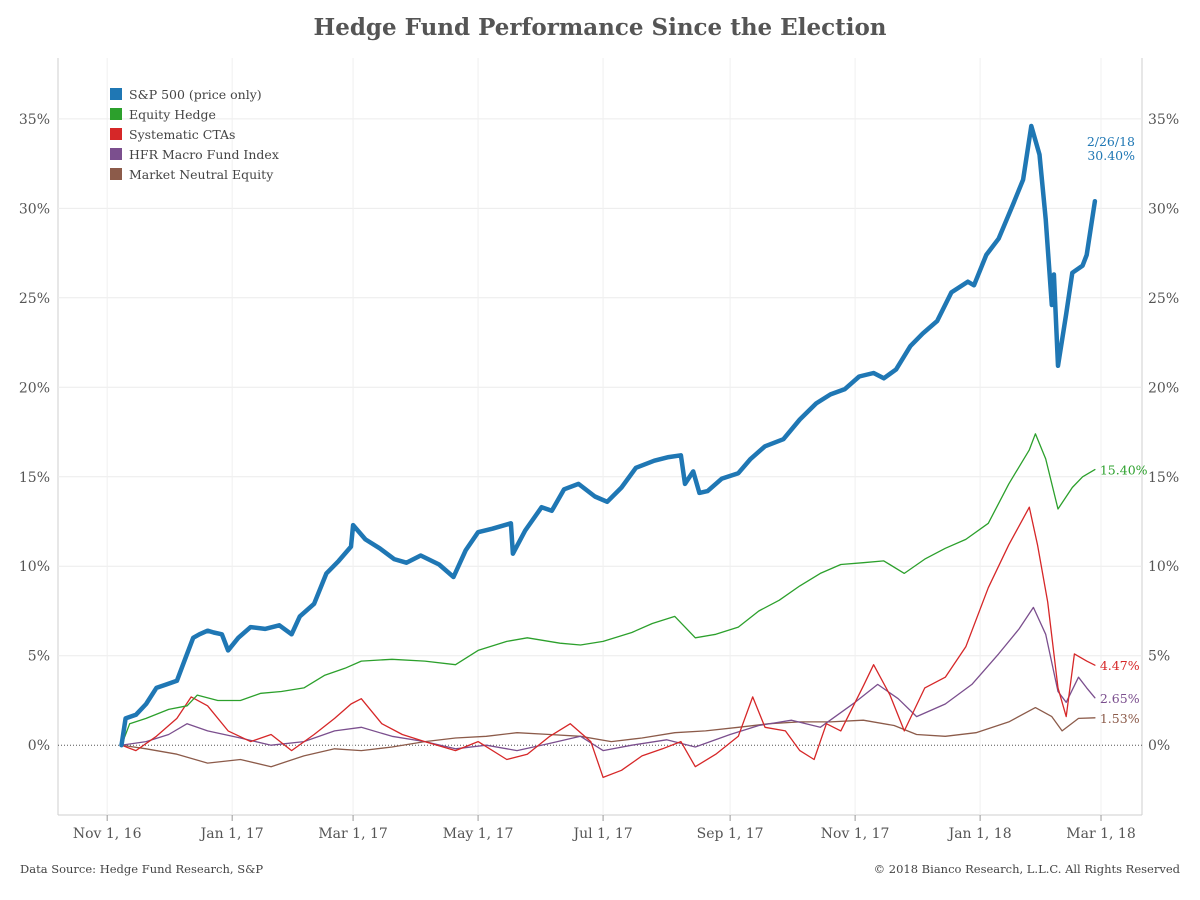 Image resolution: width=1200 pixels, height=900 pixels. What do you see at coordinates (979, 834) in the screenshot?
I see `x-tick-label: Jan 1, 18` at bounding box center [979, 834].